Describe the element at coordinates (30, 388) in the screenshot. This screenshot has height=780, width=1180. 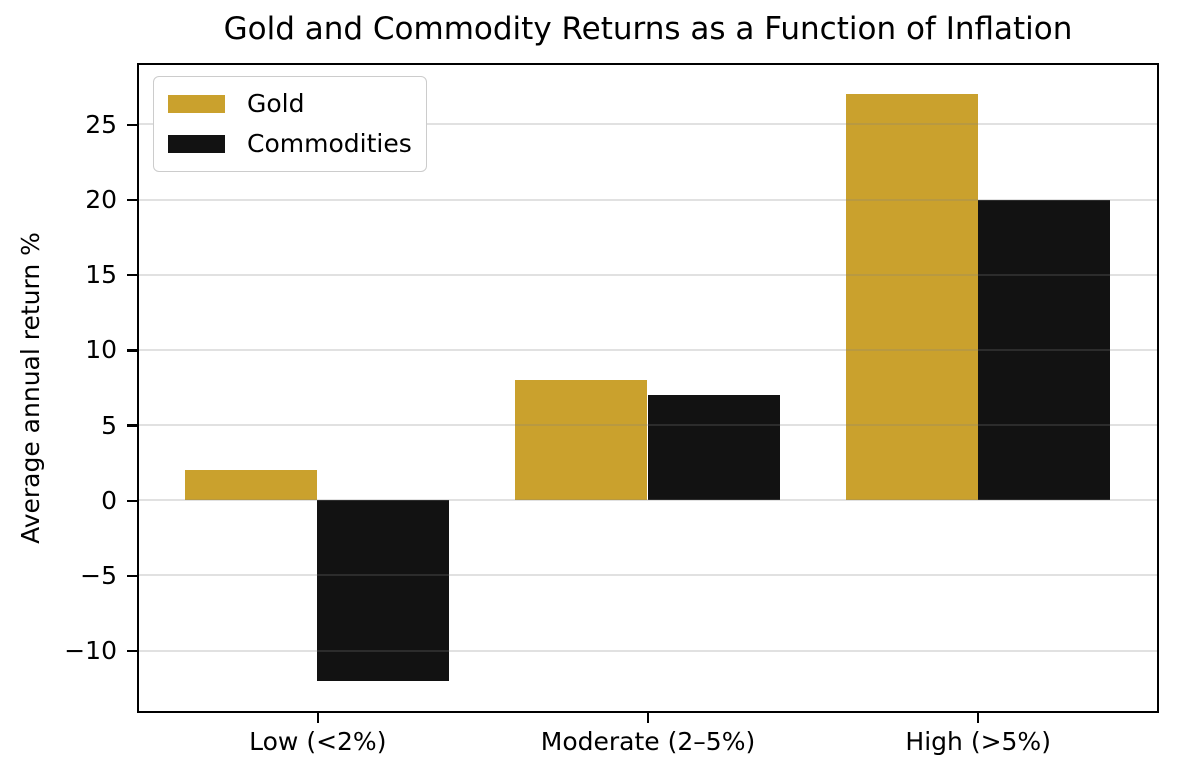
I see `y-axis-label: Average annual return %` at that location.